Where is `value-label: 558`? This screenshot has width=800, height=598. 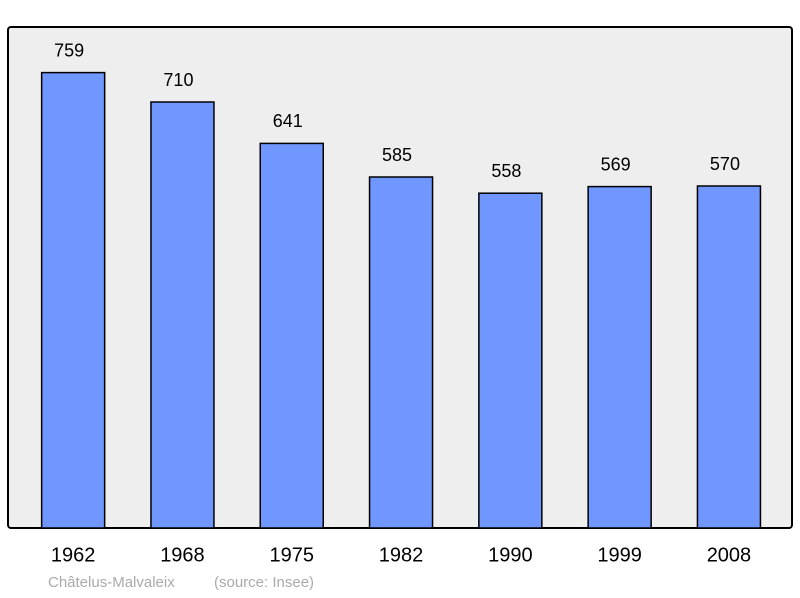 value-label: 558 is located at coordinates (506, 171).